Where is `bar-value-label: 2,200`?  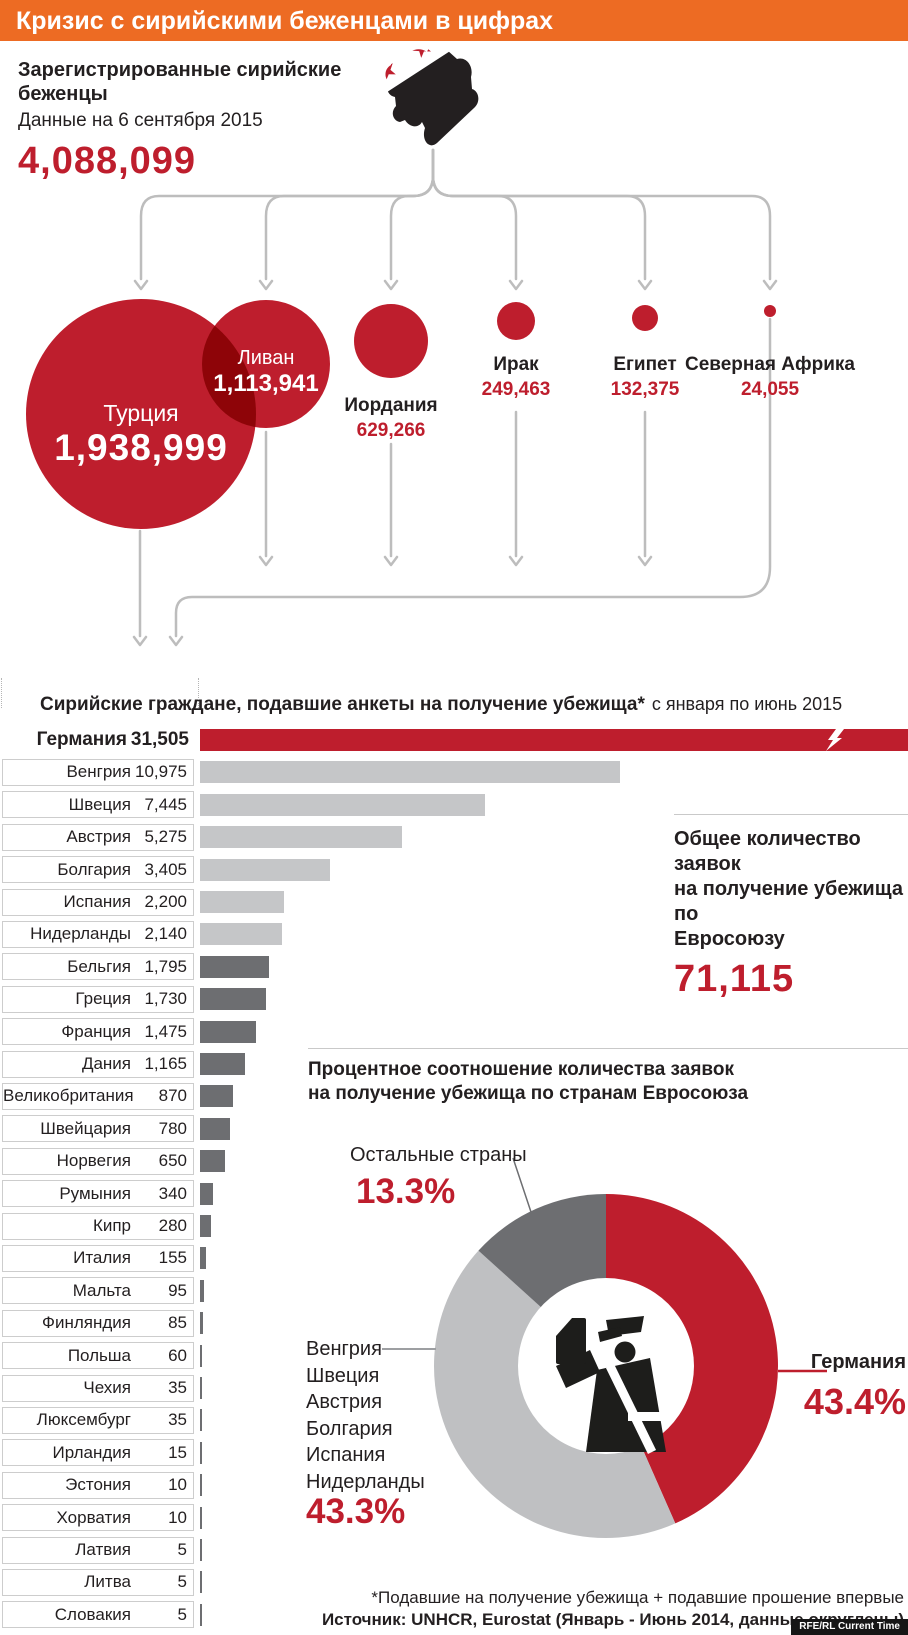
bar-value-label: 2,200 is located at coordinates (165, 901).